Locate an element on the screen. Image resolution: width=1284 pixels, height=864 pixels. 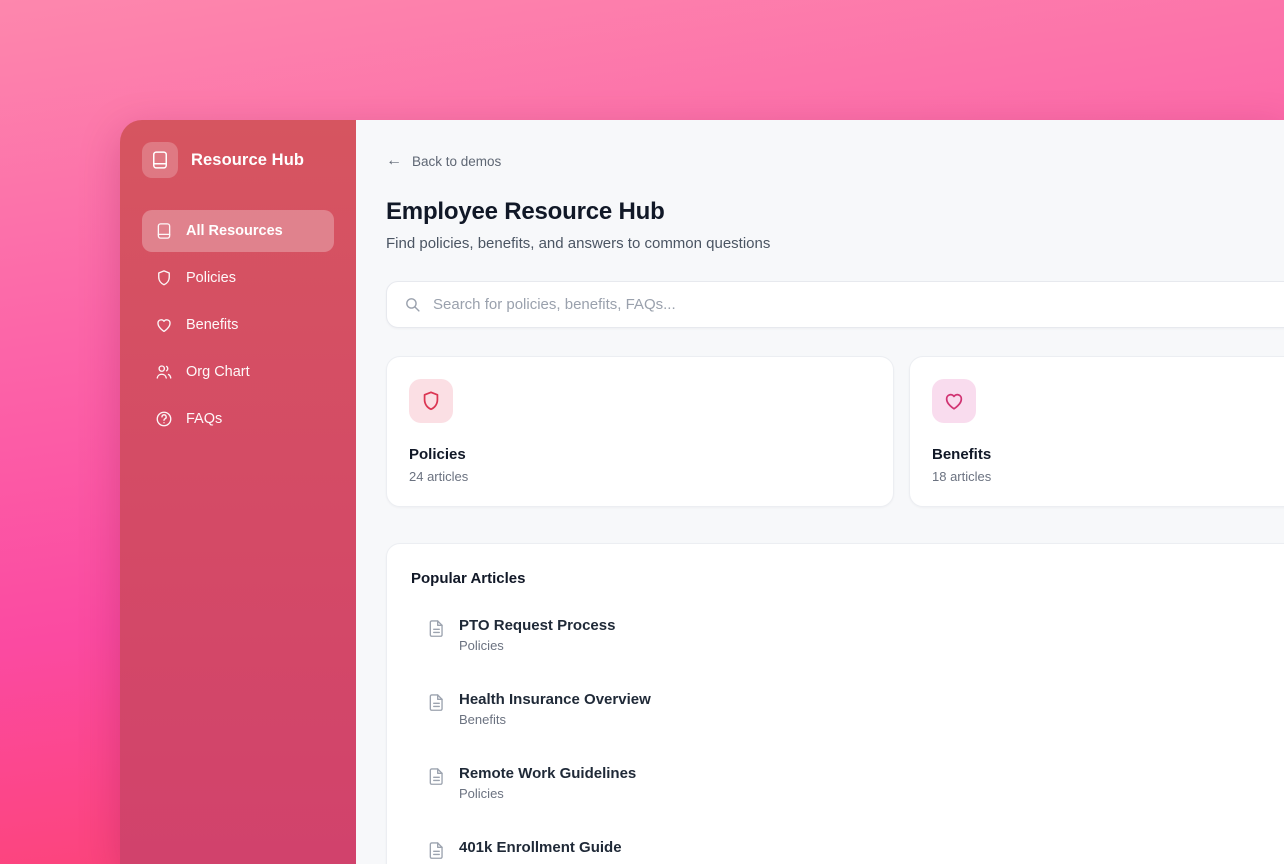
article-row-pto-request-process: PTO Request Process Policies is located at coordinates (847, 635).